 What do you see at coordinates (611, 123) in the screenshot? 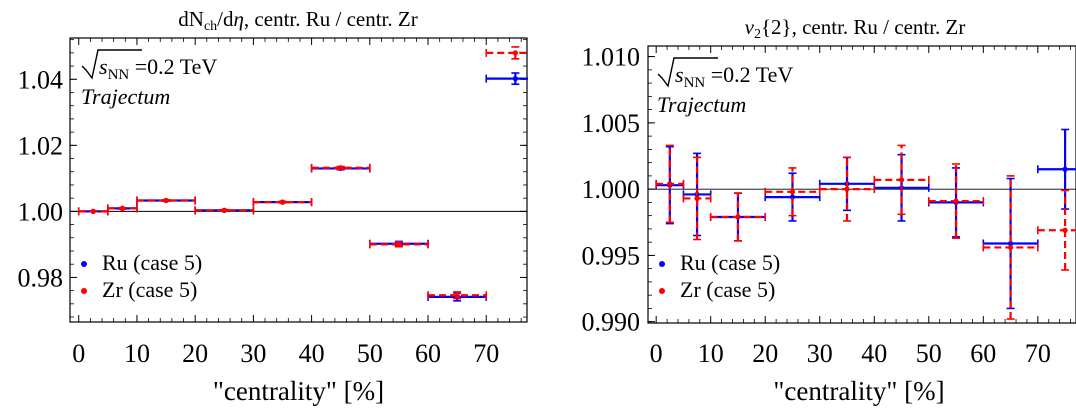
I see `y-tick-label: 1.005` at bounding box center [611, 123].